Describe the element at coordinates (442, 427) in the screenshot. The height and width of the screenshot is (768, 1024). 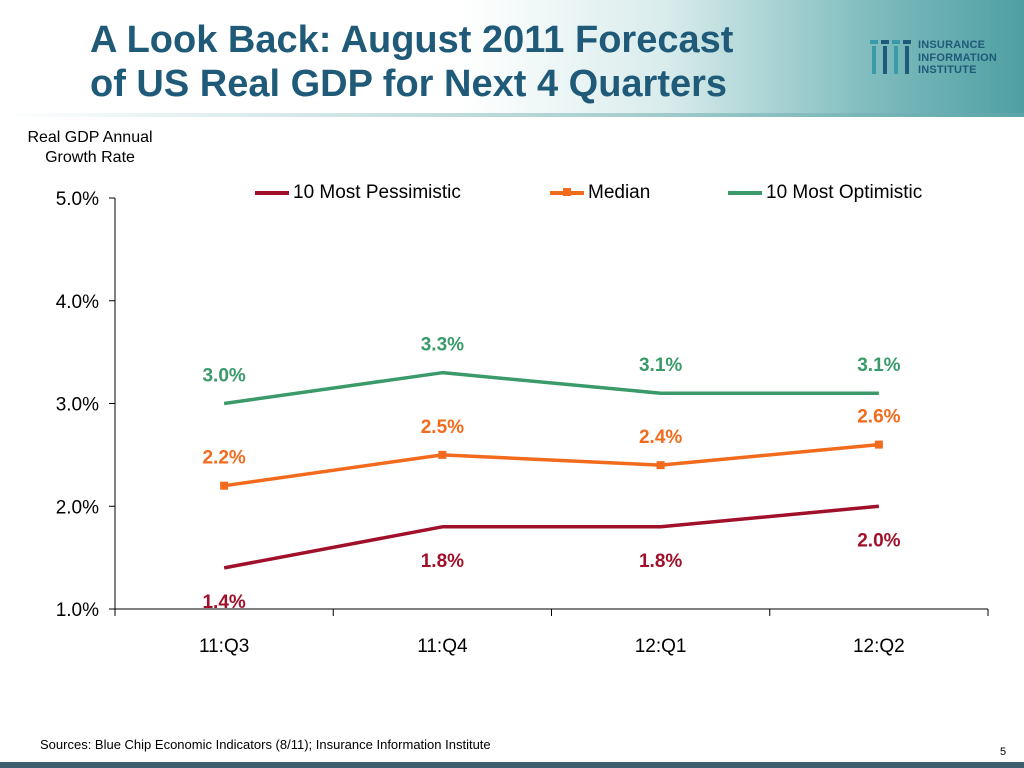
I see `data-label: 2.5%` at that location.